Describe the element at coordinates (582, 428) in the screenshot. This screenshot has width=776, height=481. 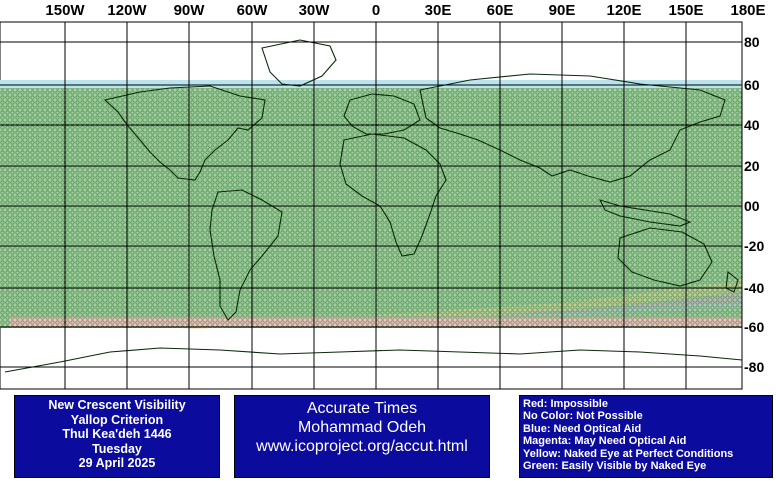
I see `legend-blue: Blue: Need Optical Aid` at that location.